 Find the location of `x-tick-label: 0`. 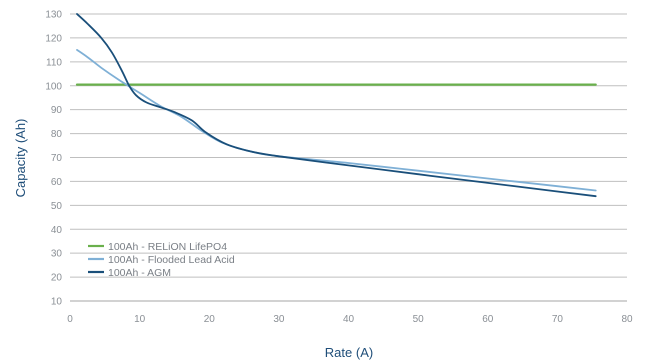

x-tick-label: 0 is located at coordinates (70, 319).